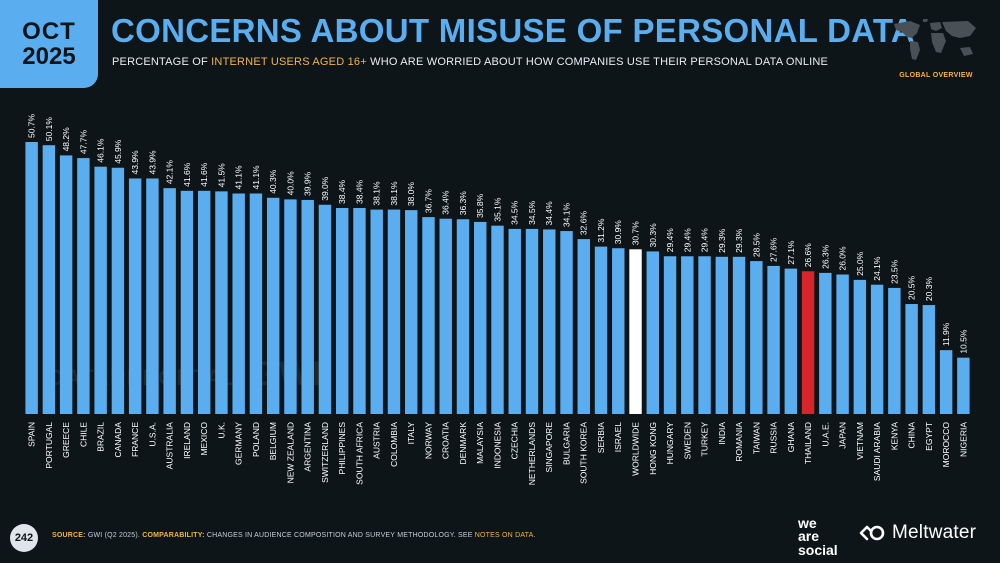  What do you see at coordinates (325, 309) in the screenshot?
I see `bar-switzerland` at bounding box center [325, 309].